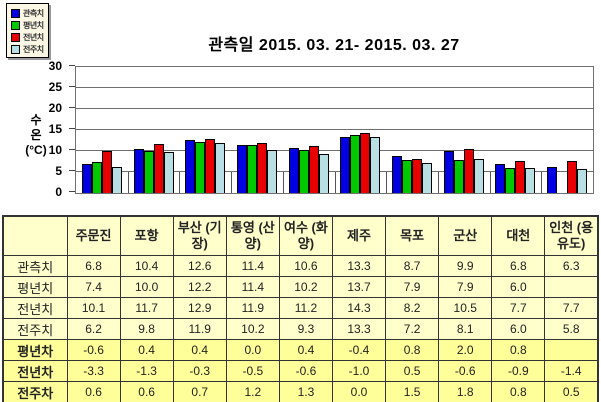  I want to click on row-label: 평년차, so click(35, 350).